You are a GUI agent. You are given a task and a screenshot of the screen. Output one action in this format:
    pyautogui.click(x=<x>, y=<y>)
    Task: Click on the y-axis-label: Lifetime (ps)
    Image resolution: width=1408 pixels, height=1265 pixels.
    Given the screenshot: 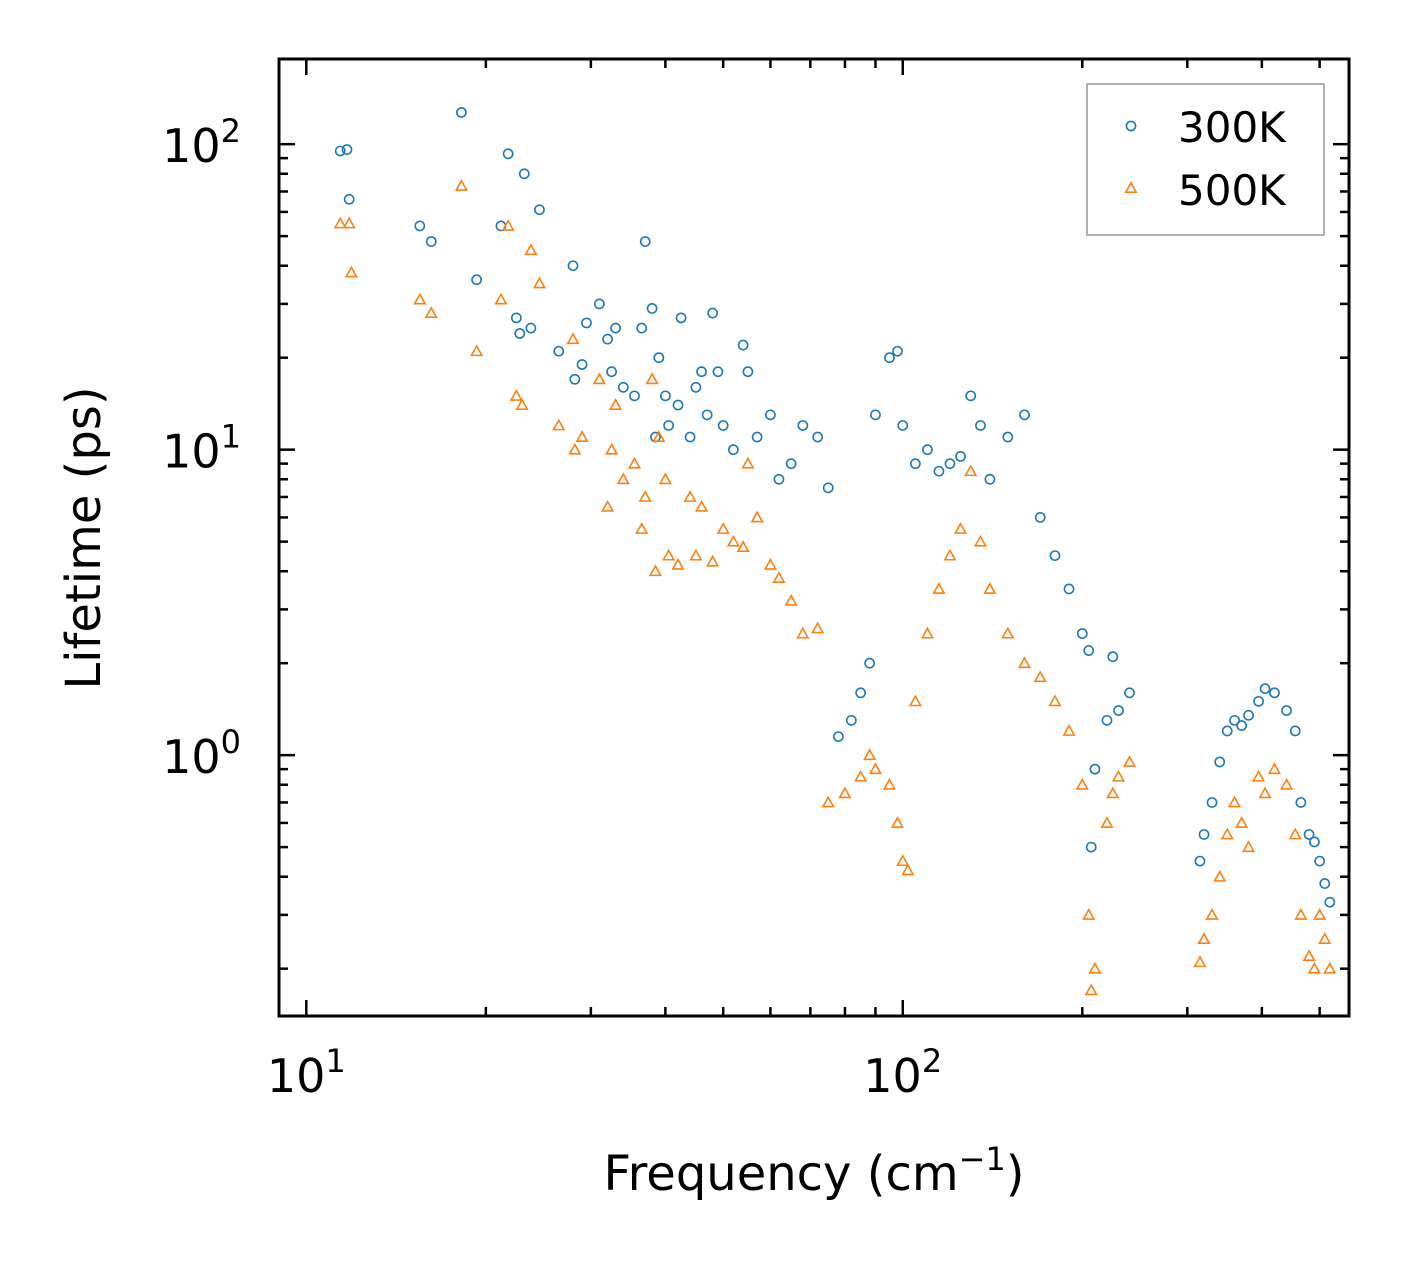 What is the action you would take?
    pyautogui.click(x=84, y=537)
    